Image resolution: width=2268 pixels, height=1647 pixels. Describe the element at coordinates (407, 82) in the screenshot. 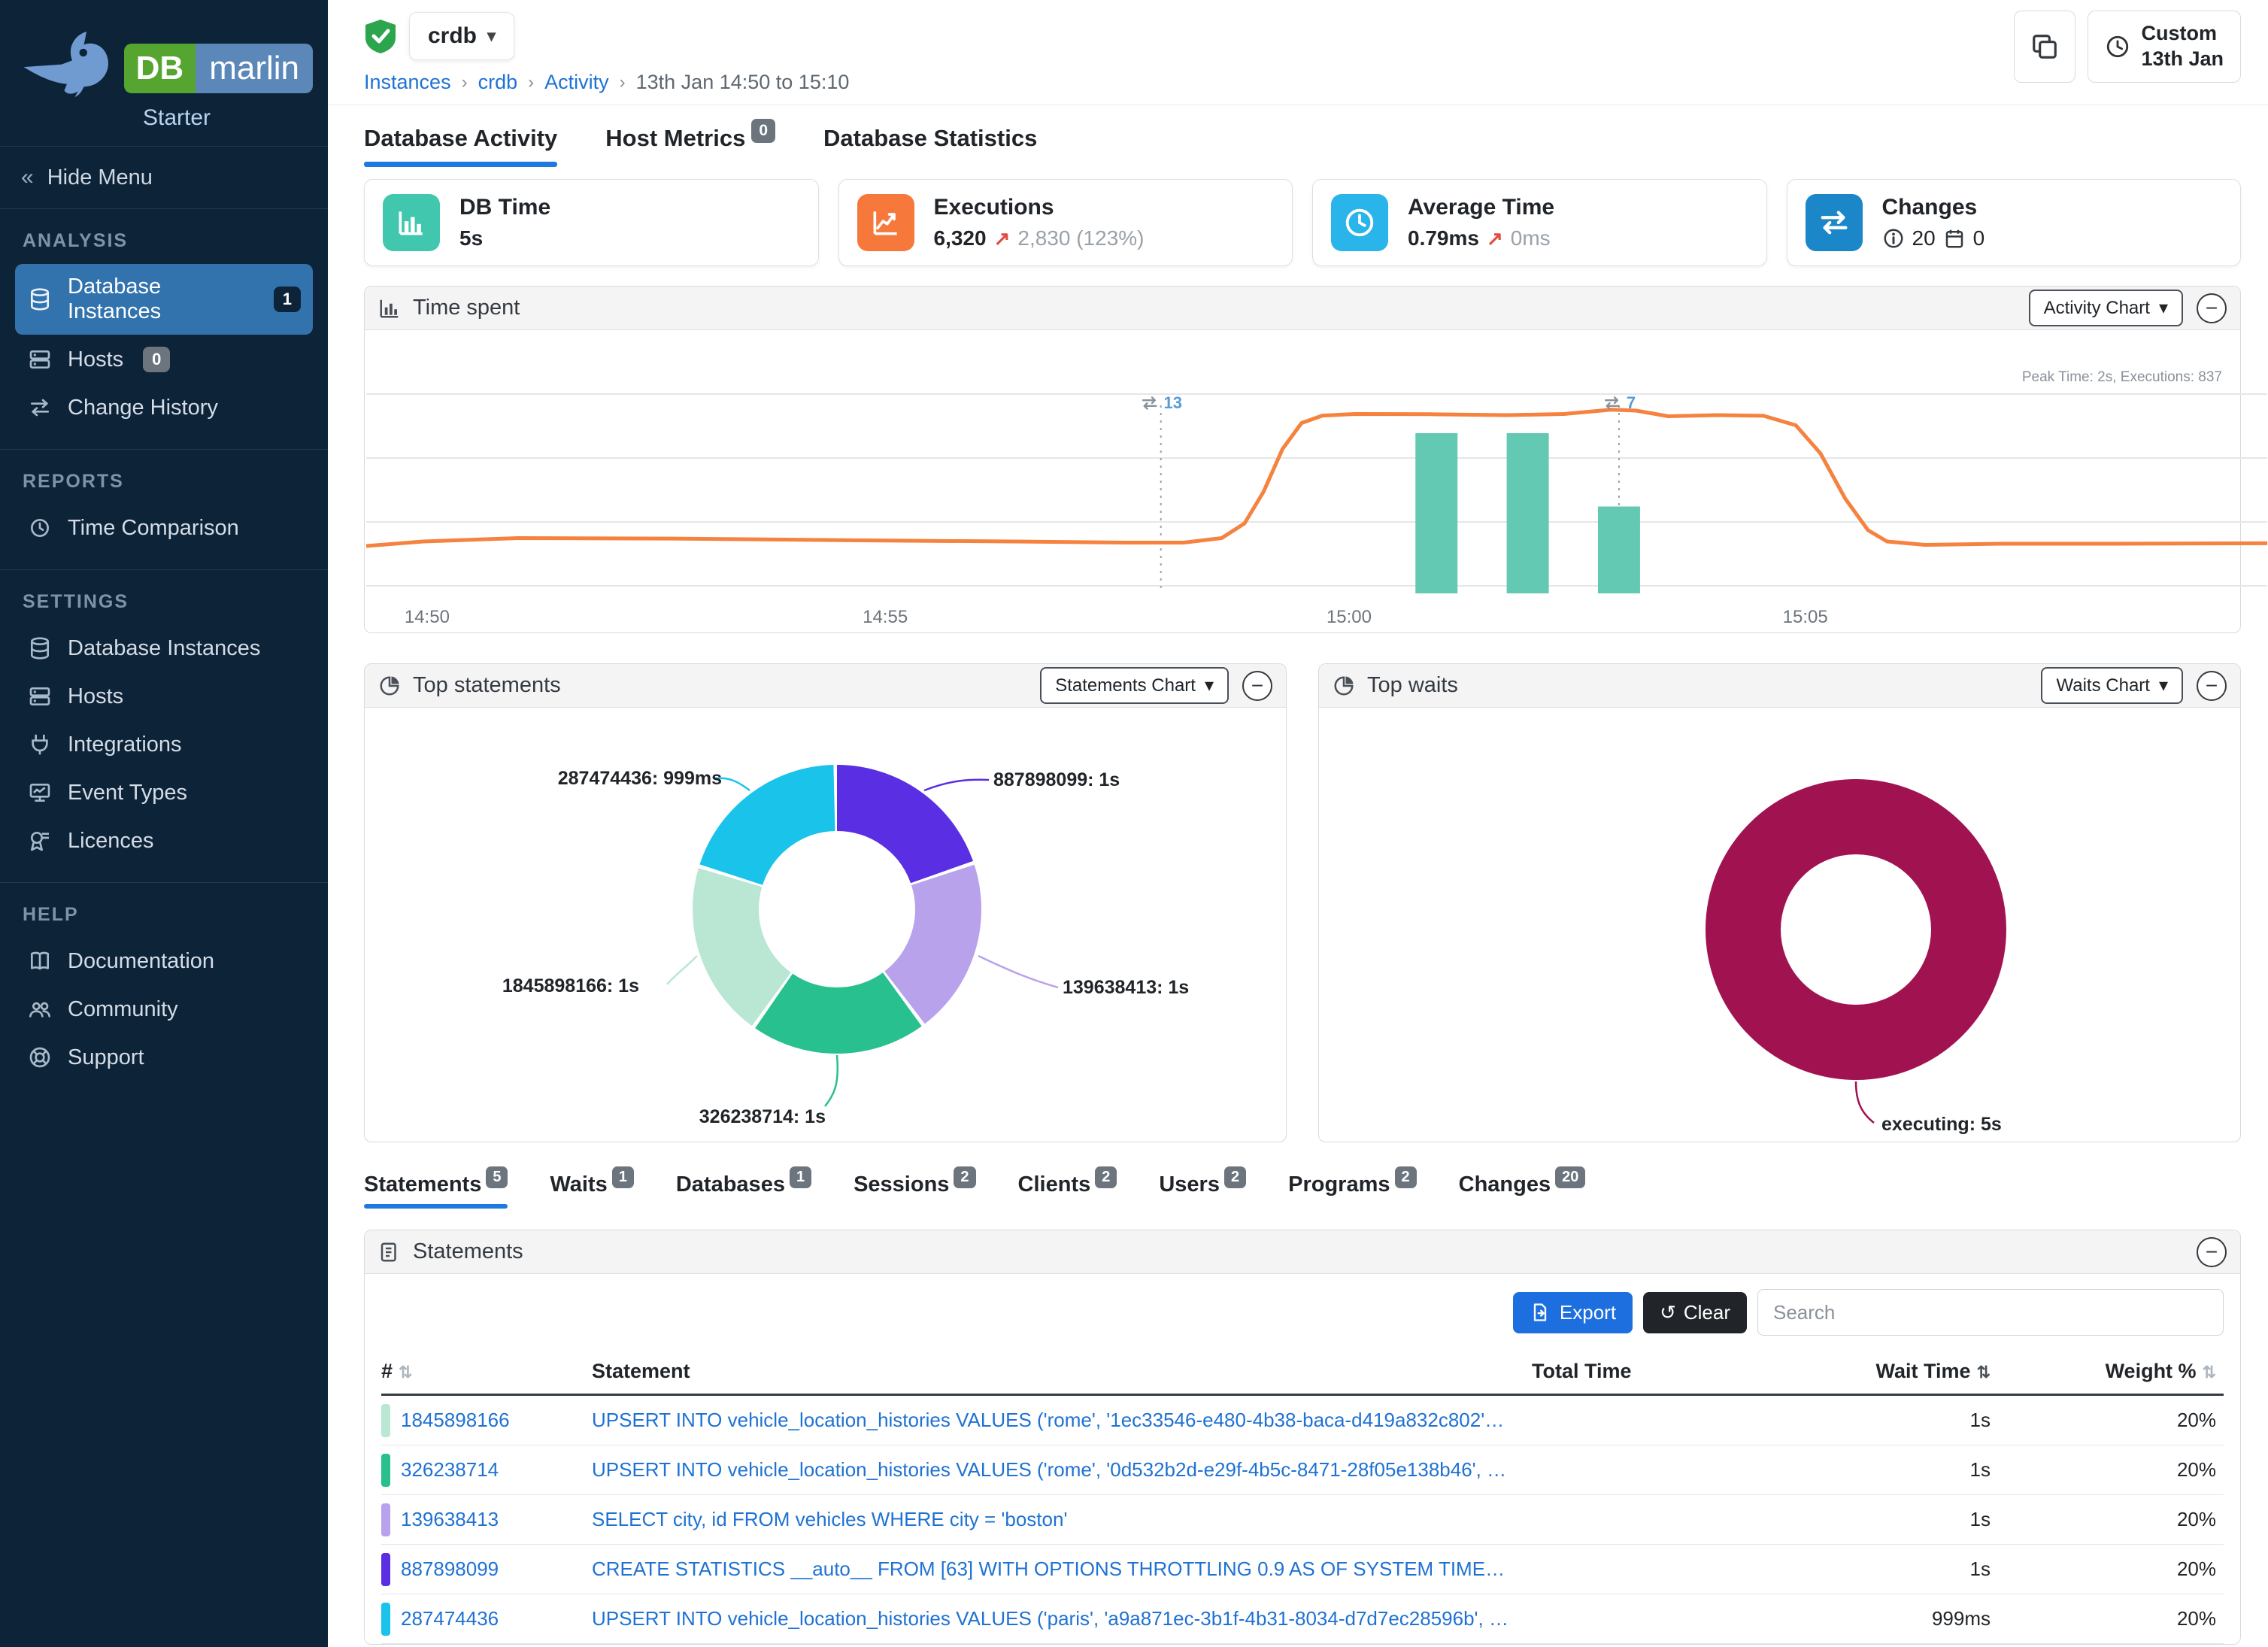

I see `breadcrumb-link-instances: Instances` at that location.